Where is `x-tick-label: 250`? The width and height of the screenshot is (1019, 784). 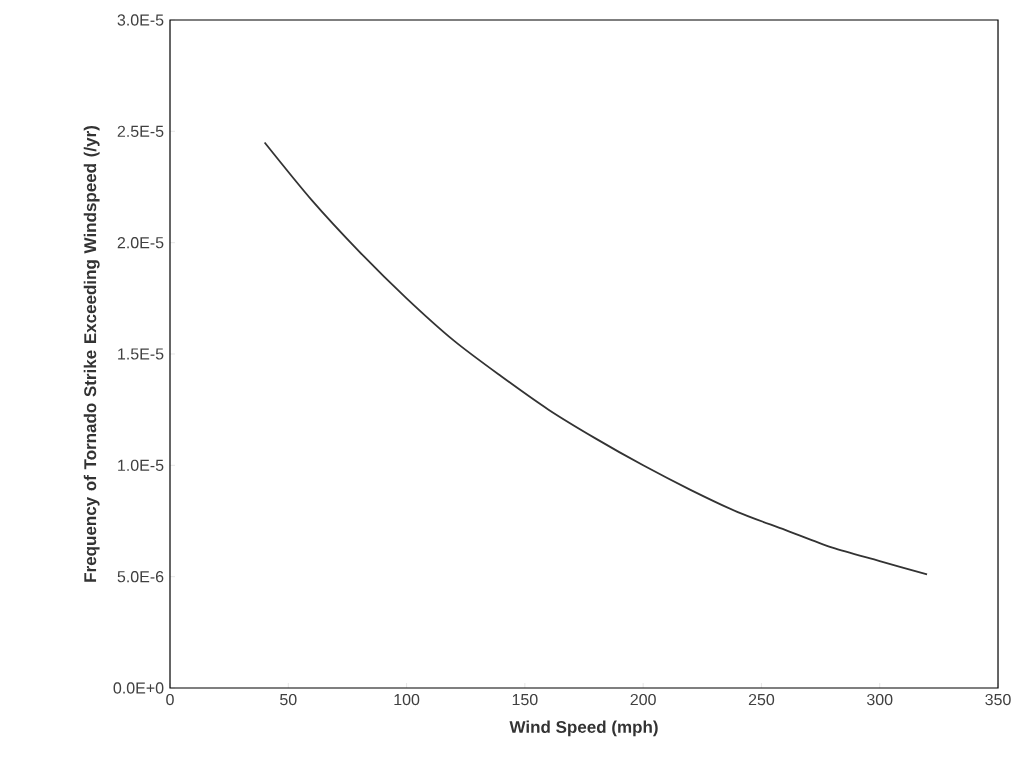 x-tick-label: 250 is located at coordinates (761, 699).